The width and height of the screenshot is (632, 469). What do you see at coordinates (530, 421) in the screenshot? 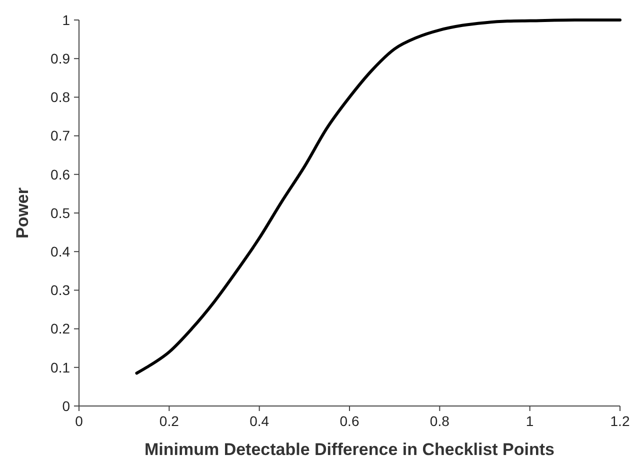
I see `x-tick-label: 1` at bounding box center [530, 421].